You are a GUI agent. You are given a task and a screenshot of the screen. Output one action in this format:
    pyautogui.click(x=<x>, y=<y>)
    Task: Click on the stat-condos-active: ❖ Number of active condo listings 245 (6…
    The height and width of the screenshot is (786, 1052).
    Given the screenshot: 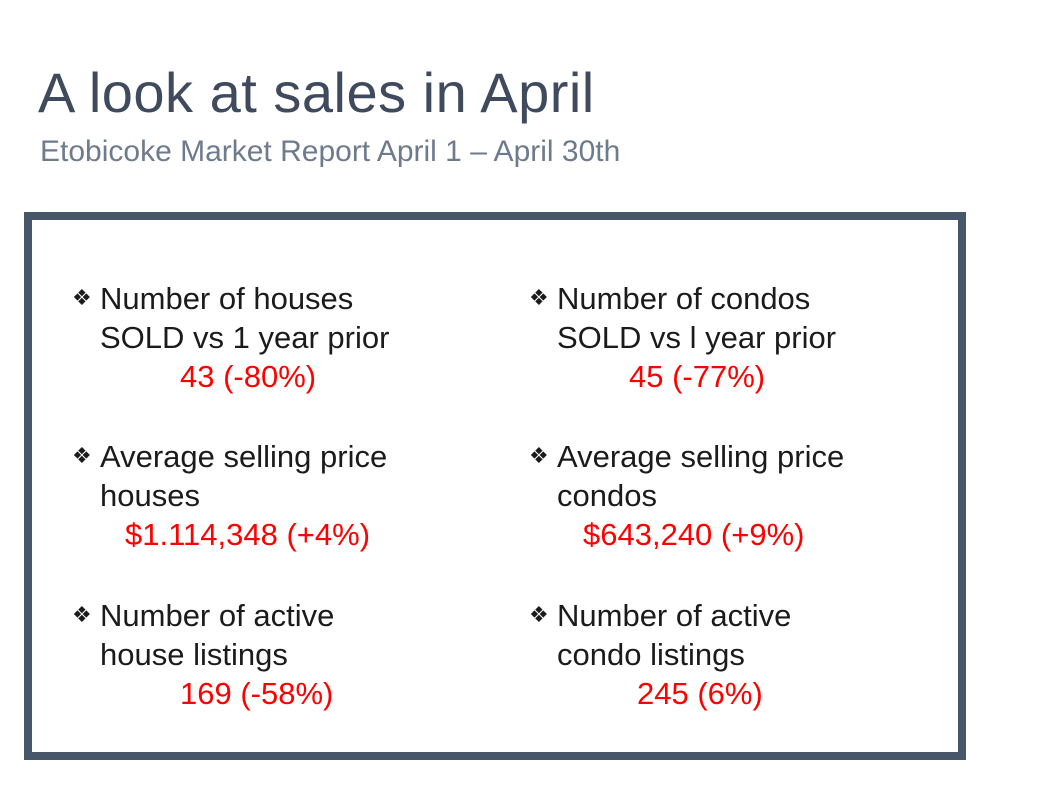 What is the action you would take?
    pyautogui.click(x=737, y=654)
    